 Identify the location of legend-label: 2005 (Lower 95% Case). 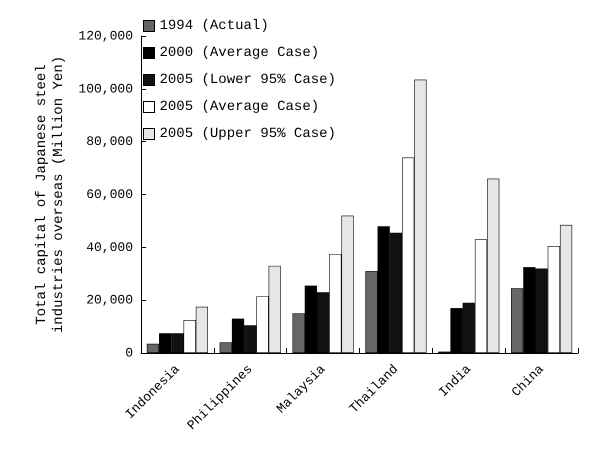
(248, 80).